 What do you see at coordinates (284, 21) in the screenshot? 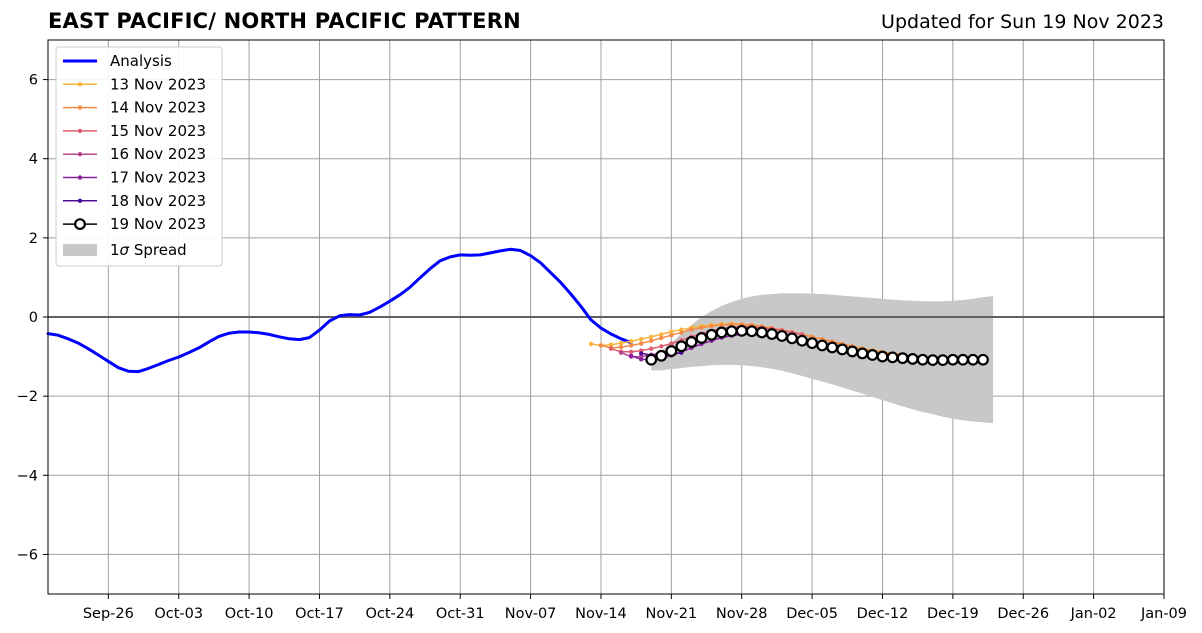
I see `chart-title: EAST PACIFIC/ NORTH PACIFIC PATTERN` at bounding box center [284, 21].